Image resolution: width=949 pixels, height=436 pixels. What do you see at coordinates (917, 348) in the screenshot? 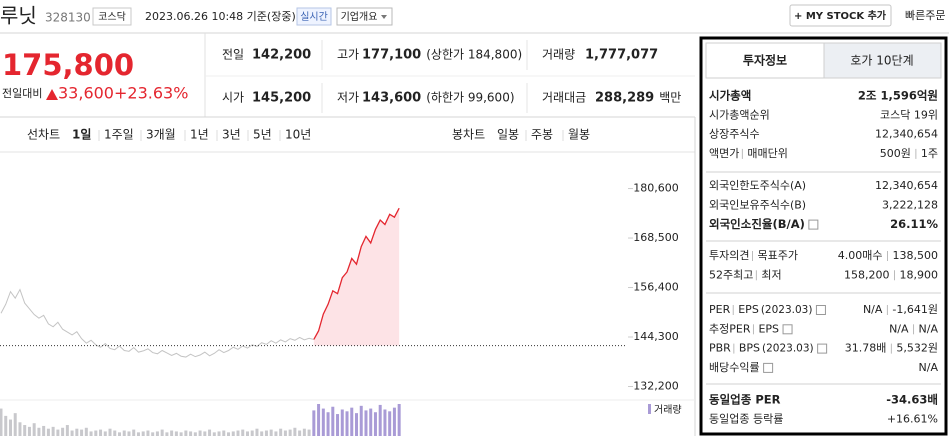
I see `info-value: 5,532원` at bounding box center [917, 348].